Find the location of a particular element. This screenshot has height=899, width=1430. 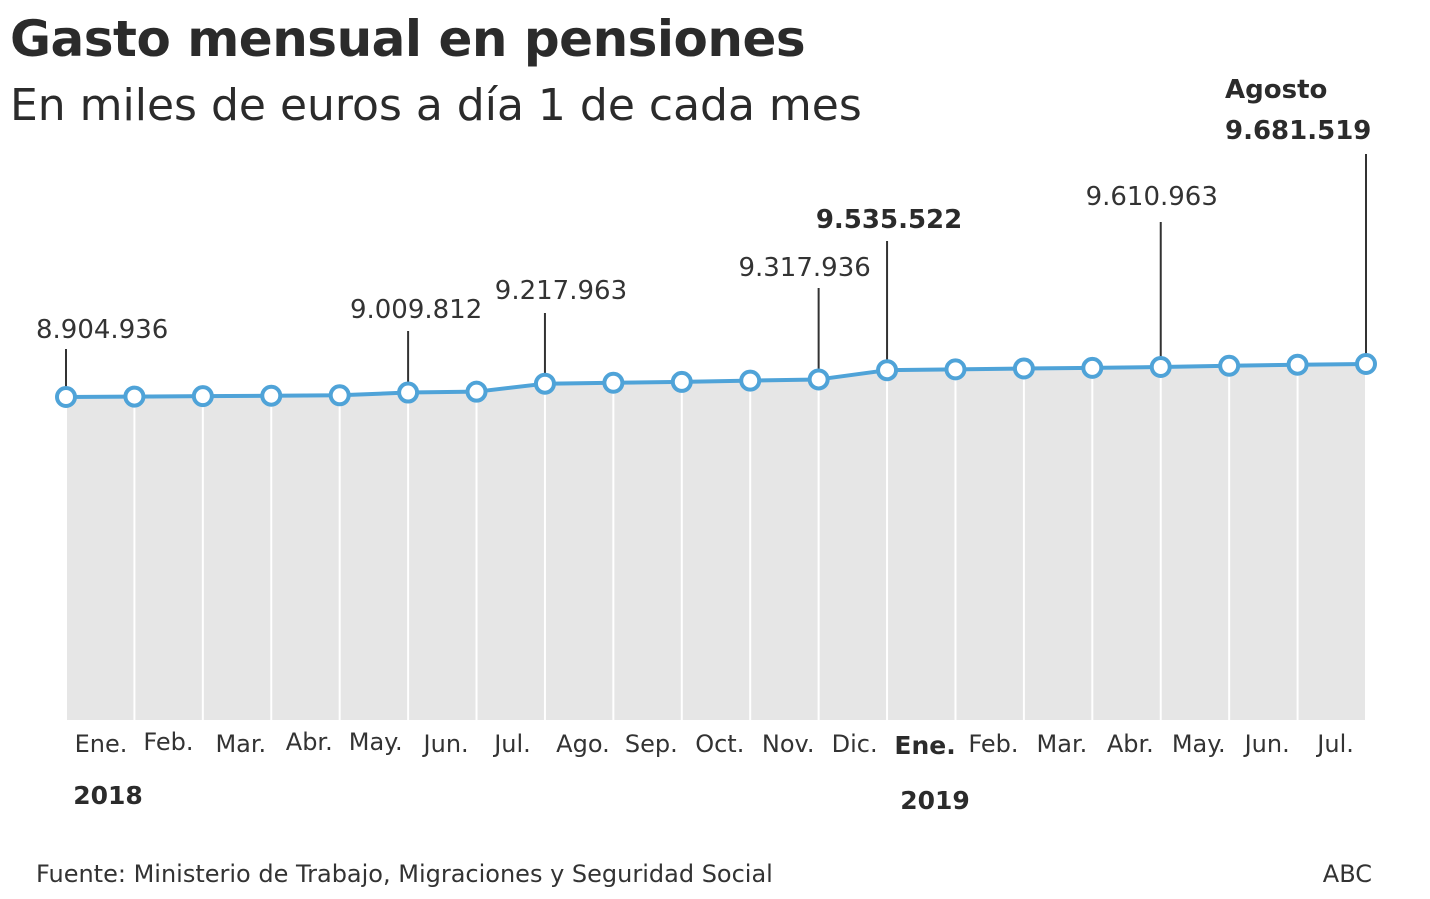

x-tick-label: Ago. is located at coordinates (583, 744).